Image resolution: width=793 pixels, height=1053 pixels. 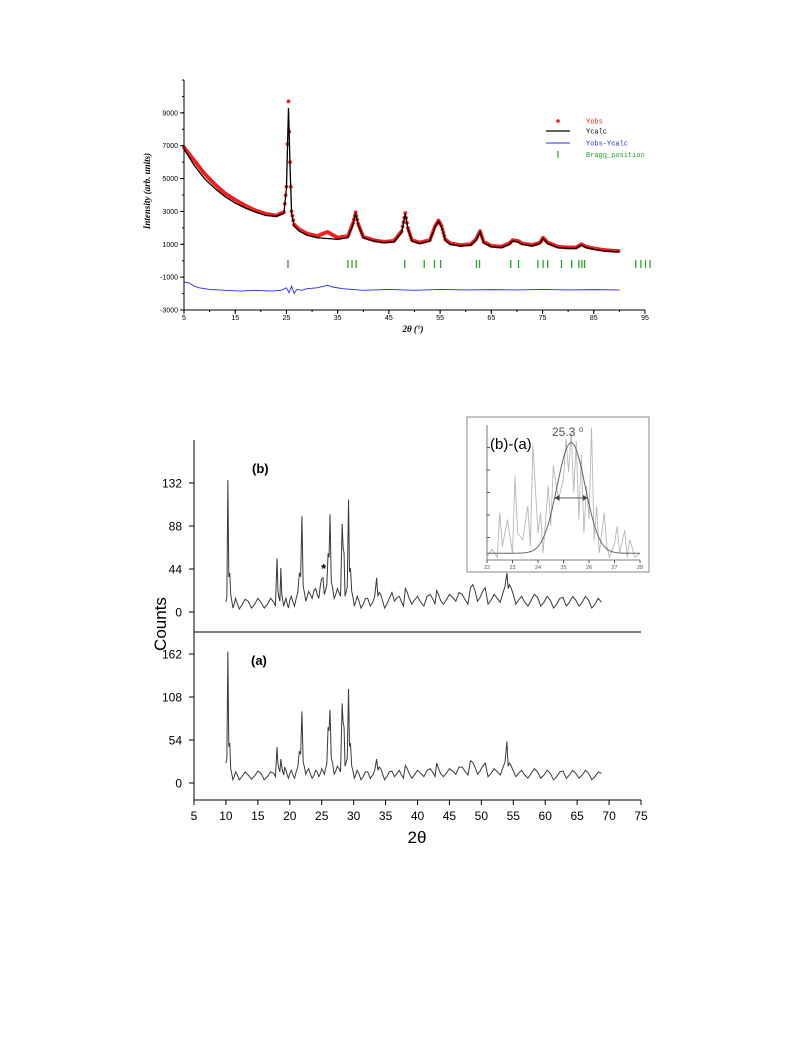 I want to click on rietveld-x-tick-label: 15, so click(x=235, y=318).